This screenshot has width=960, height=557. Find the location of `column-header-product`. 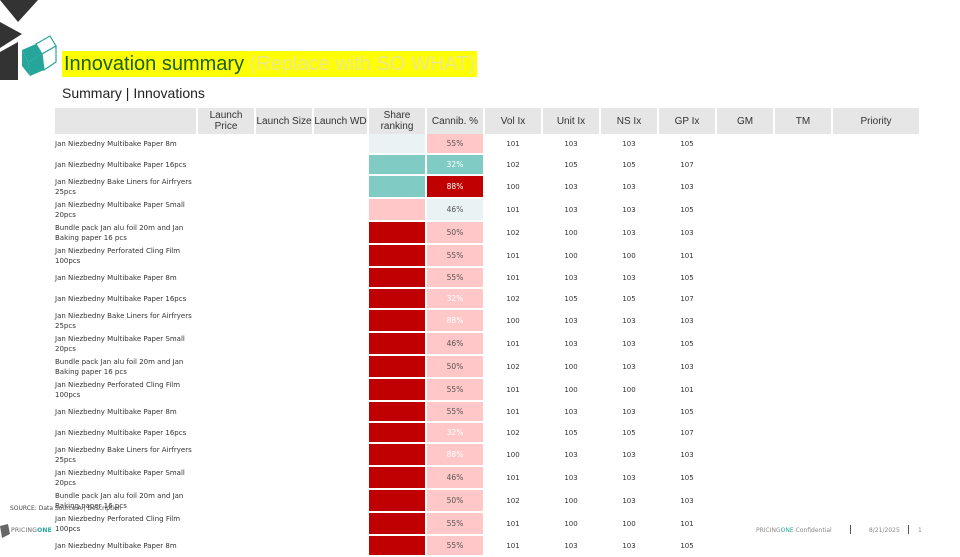

column-header-product is located at coordinates (125, 121).